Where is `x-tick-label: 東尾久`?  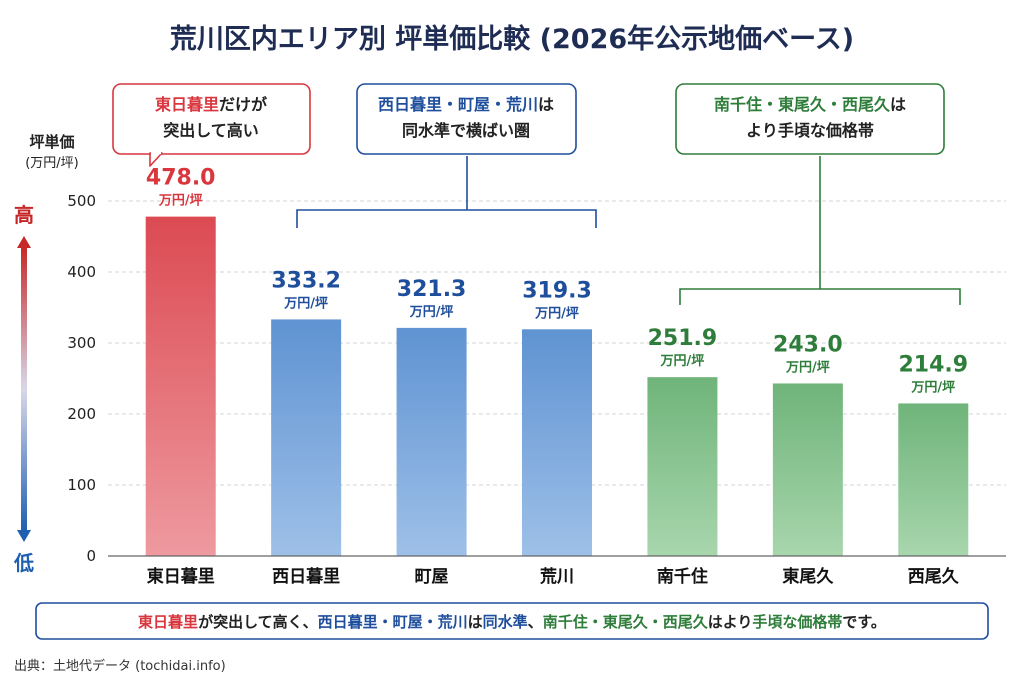 x-tick-label: 東尾久 is located at coordinates (807, 576).